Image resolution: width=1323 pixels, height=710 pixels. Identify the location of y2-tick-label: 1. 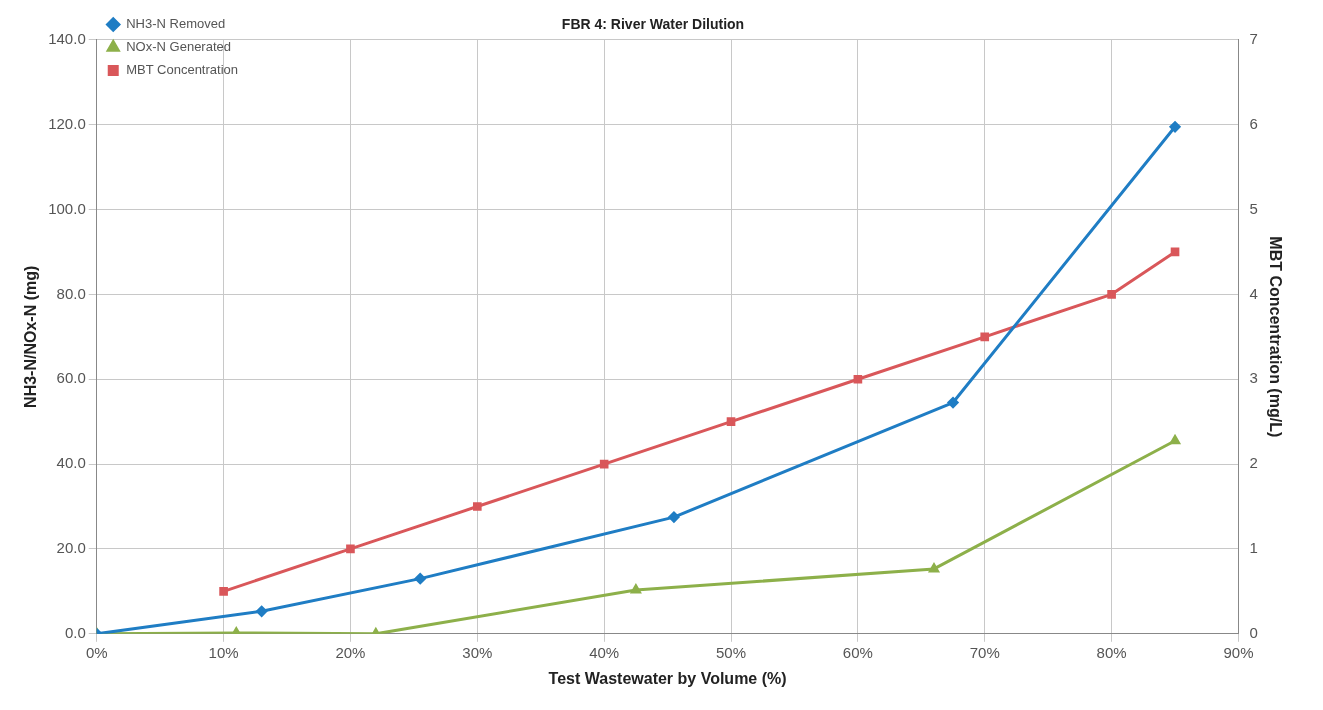
(1253, 548).